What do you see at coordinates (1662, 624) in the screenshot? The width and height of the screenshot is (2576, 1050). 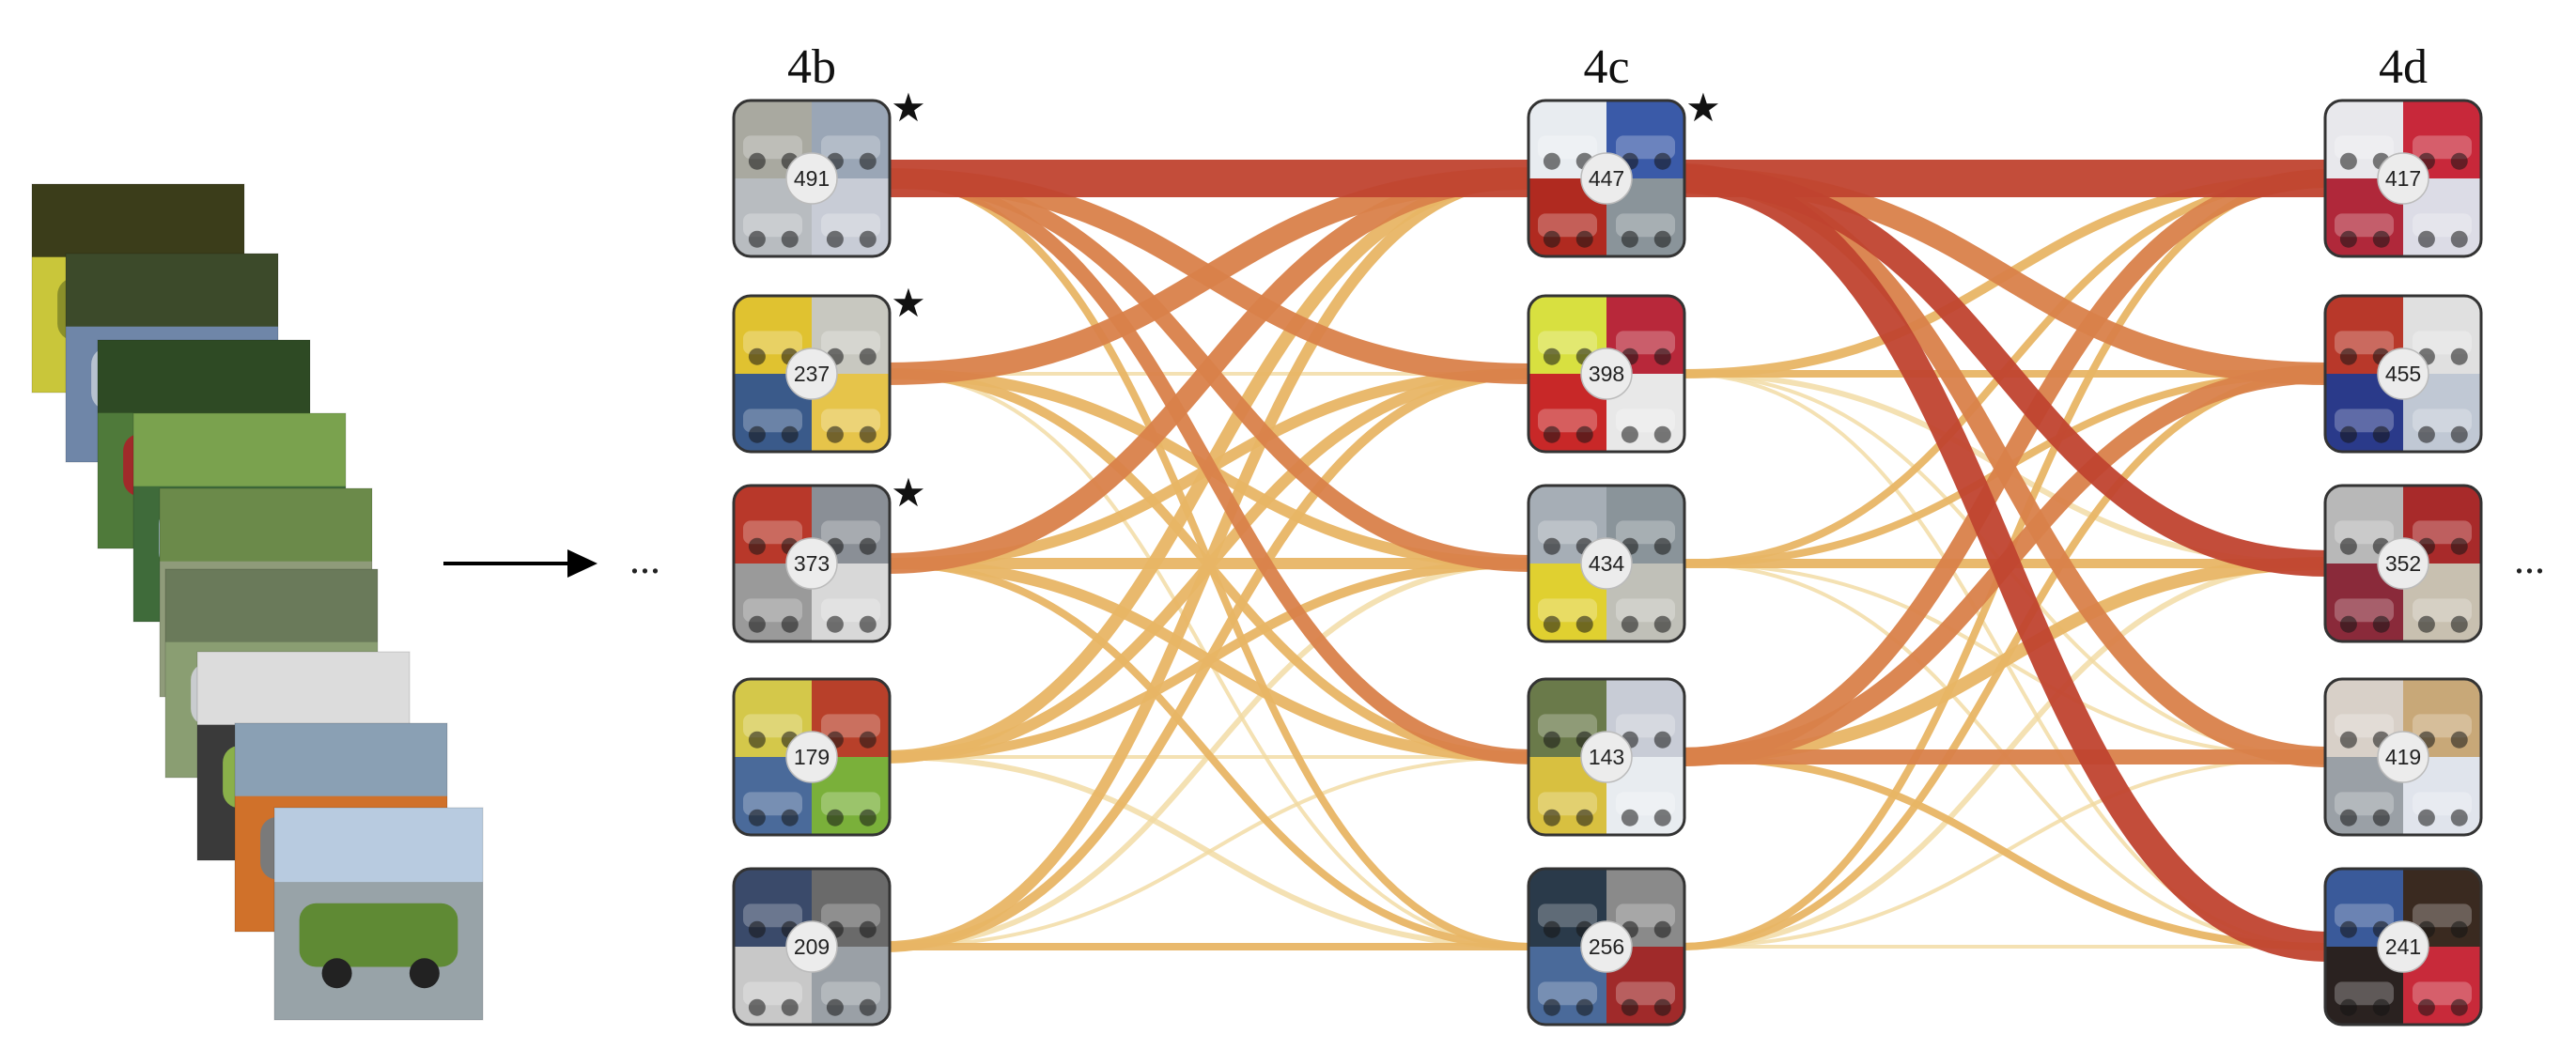 I see `node-434-wheel-3b` at bounding box center [1662, 624].